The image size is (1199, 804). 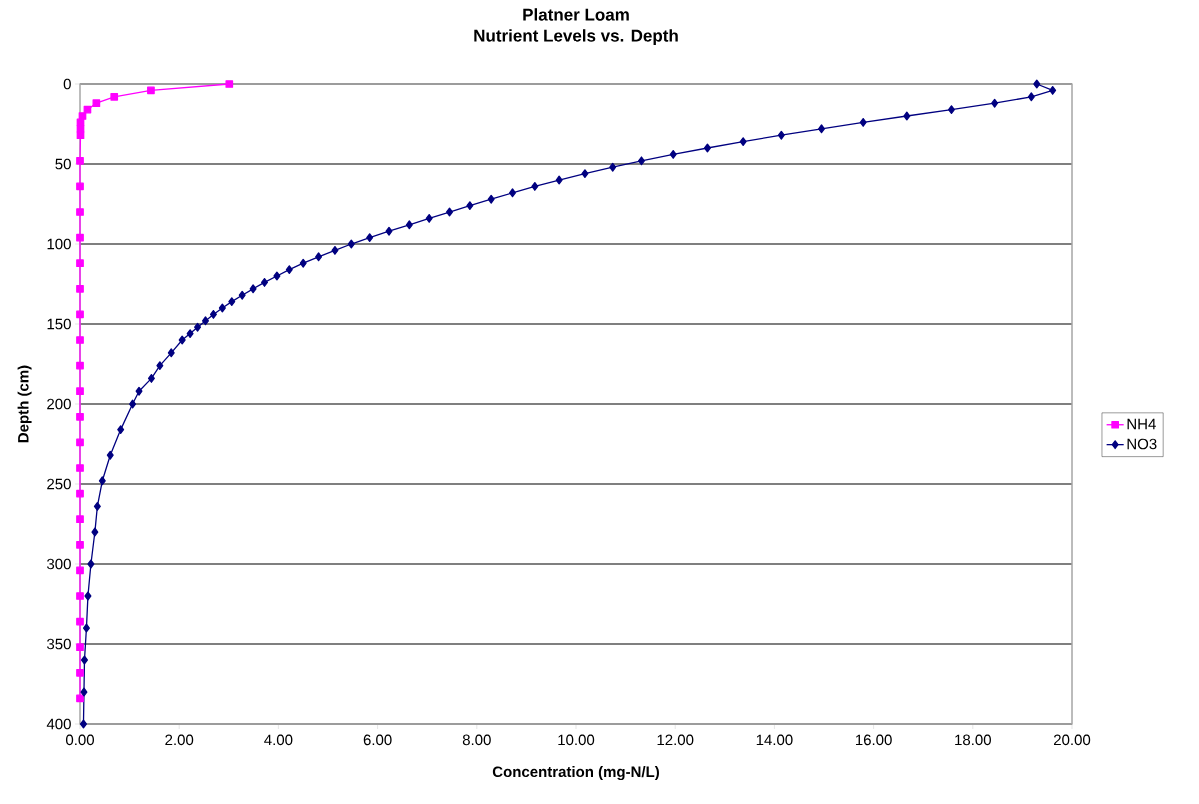 What do you see at coordinates (79, 740) in the screenshot?
I see `x-tick-label: 0.00` at bounding box center [79, 740].